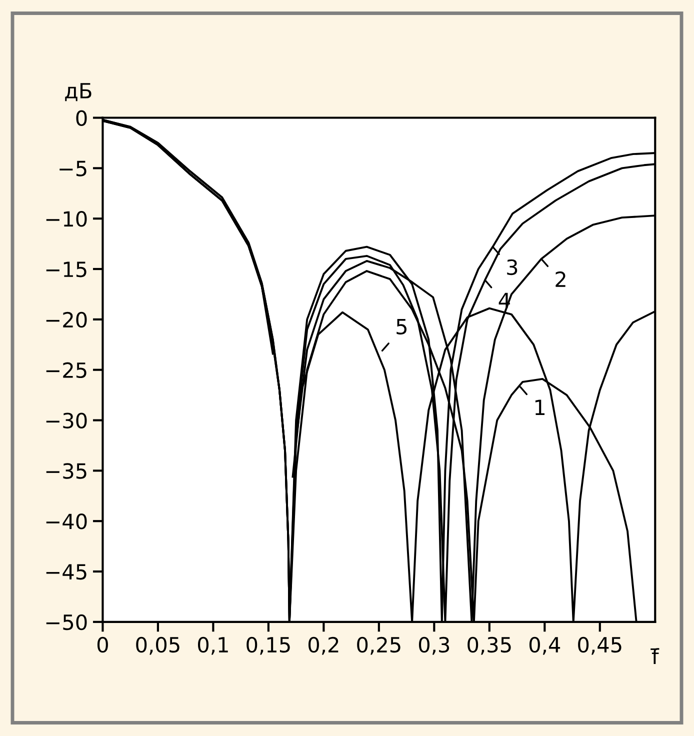  What do you see at coordinates (73, 168) in the screenshot?
I see `y-tick-label: −5` at bounding box center [73, 168].